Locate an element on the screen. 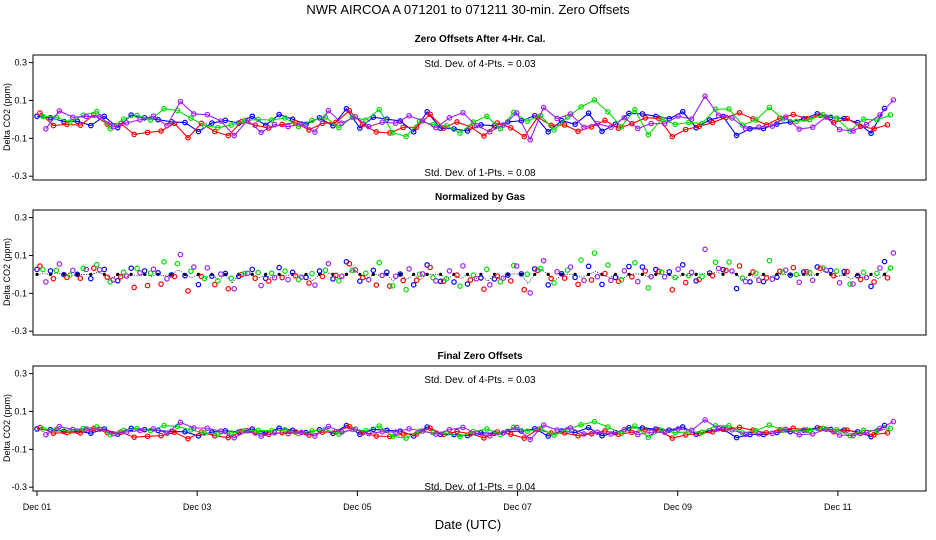  mean-trace is located at coordinates (464, 276).